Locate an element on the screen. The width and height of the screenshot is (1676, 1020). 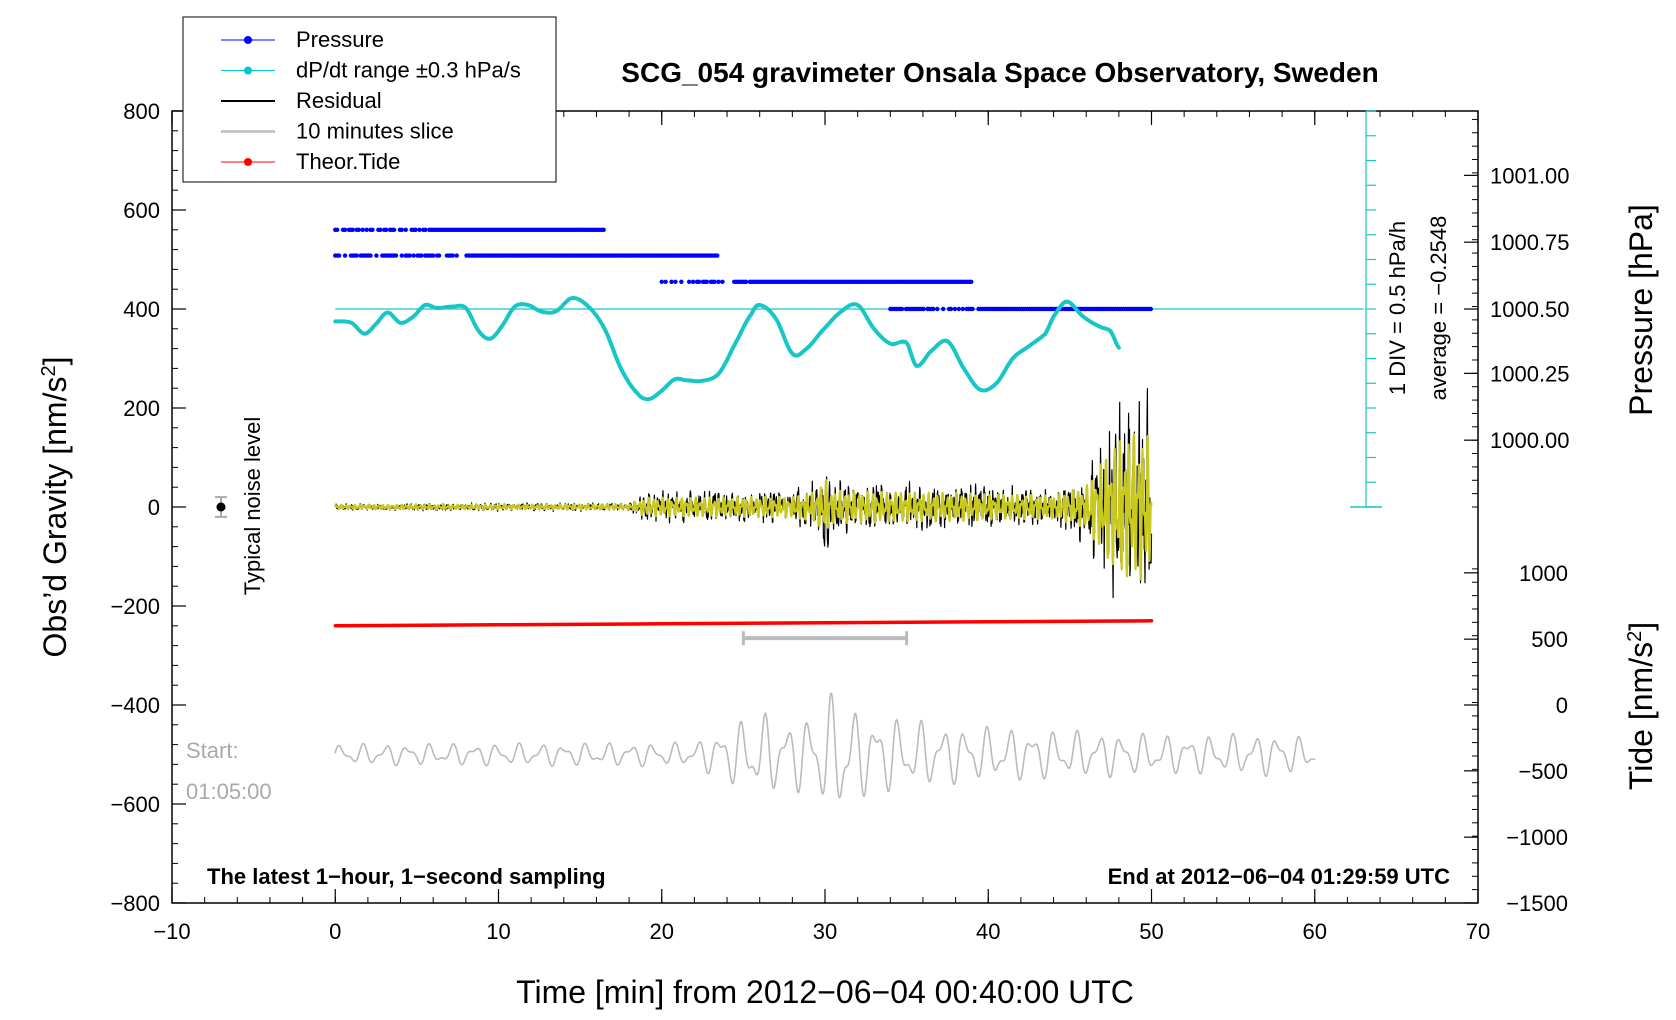
x-tick-label: 20 is located at coordinates (662, 931).